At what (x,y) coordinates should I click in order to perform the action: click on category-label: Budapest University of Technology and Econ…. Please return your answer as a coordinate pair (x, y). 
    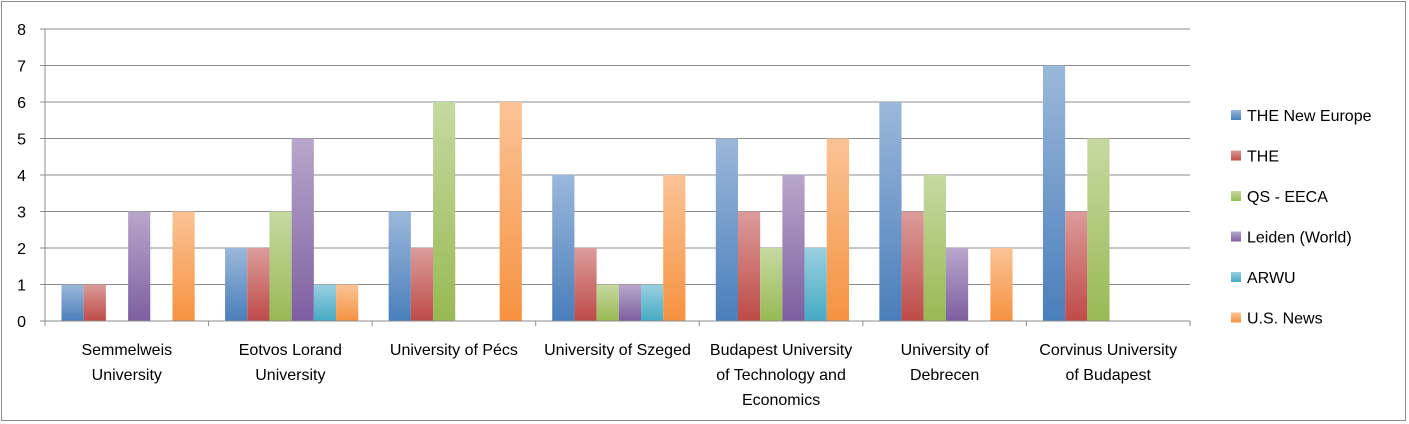
    Looking at the image, I should click on (781, 375).